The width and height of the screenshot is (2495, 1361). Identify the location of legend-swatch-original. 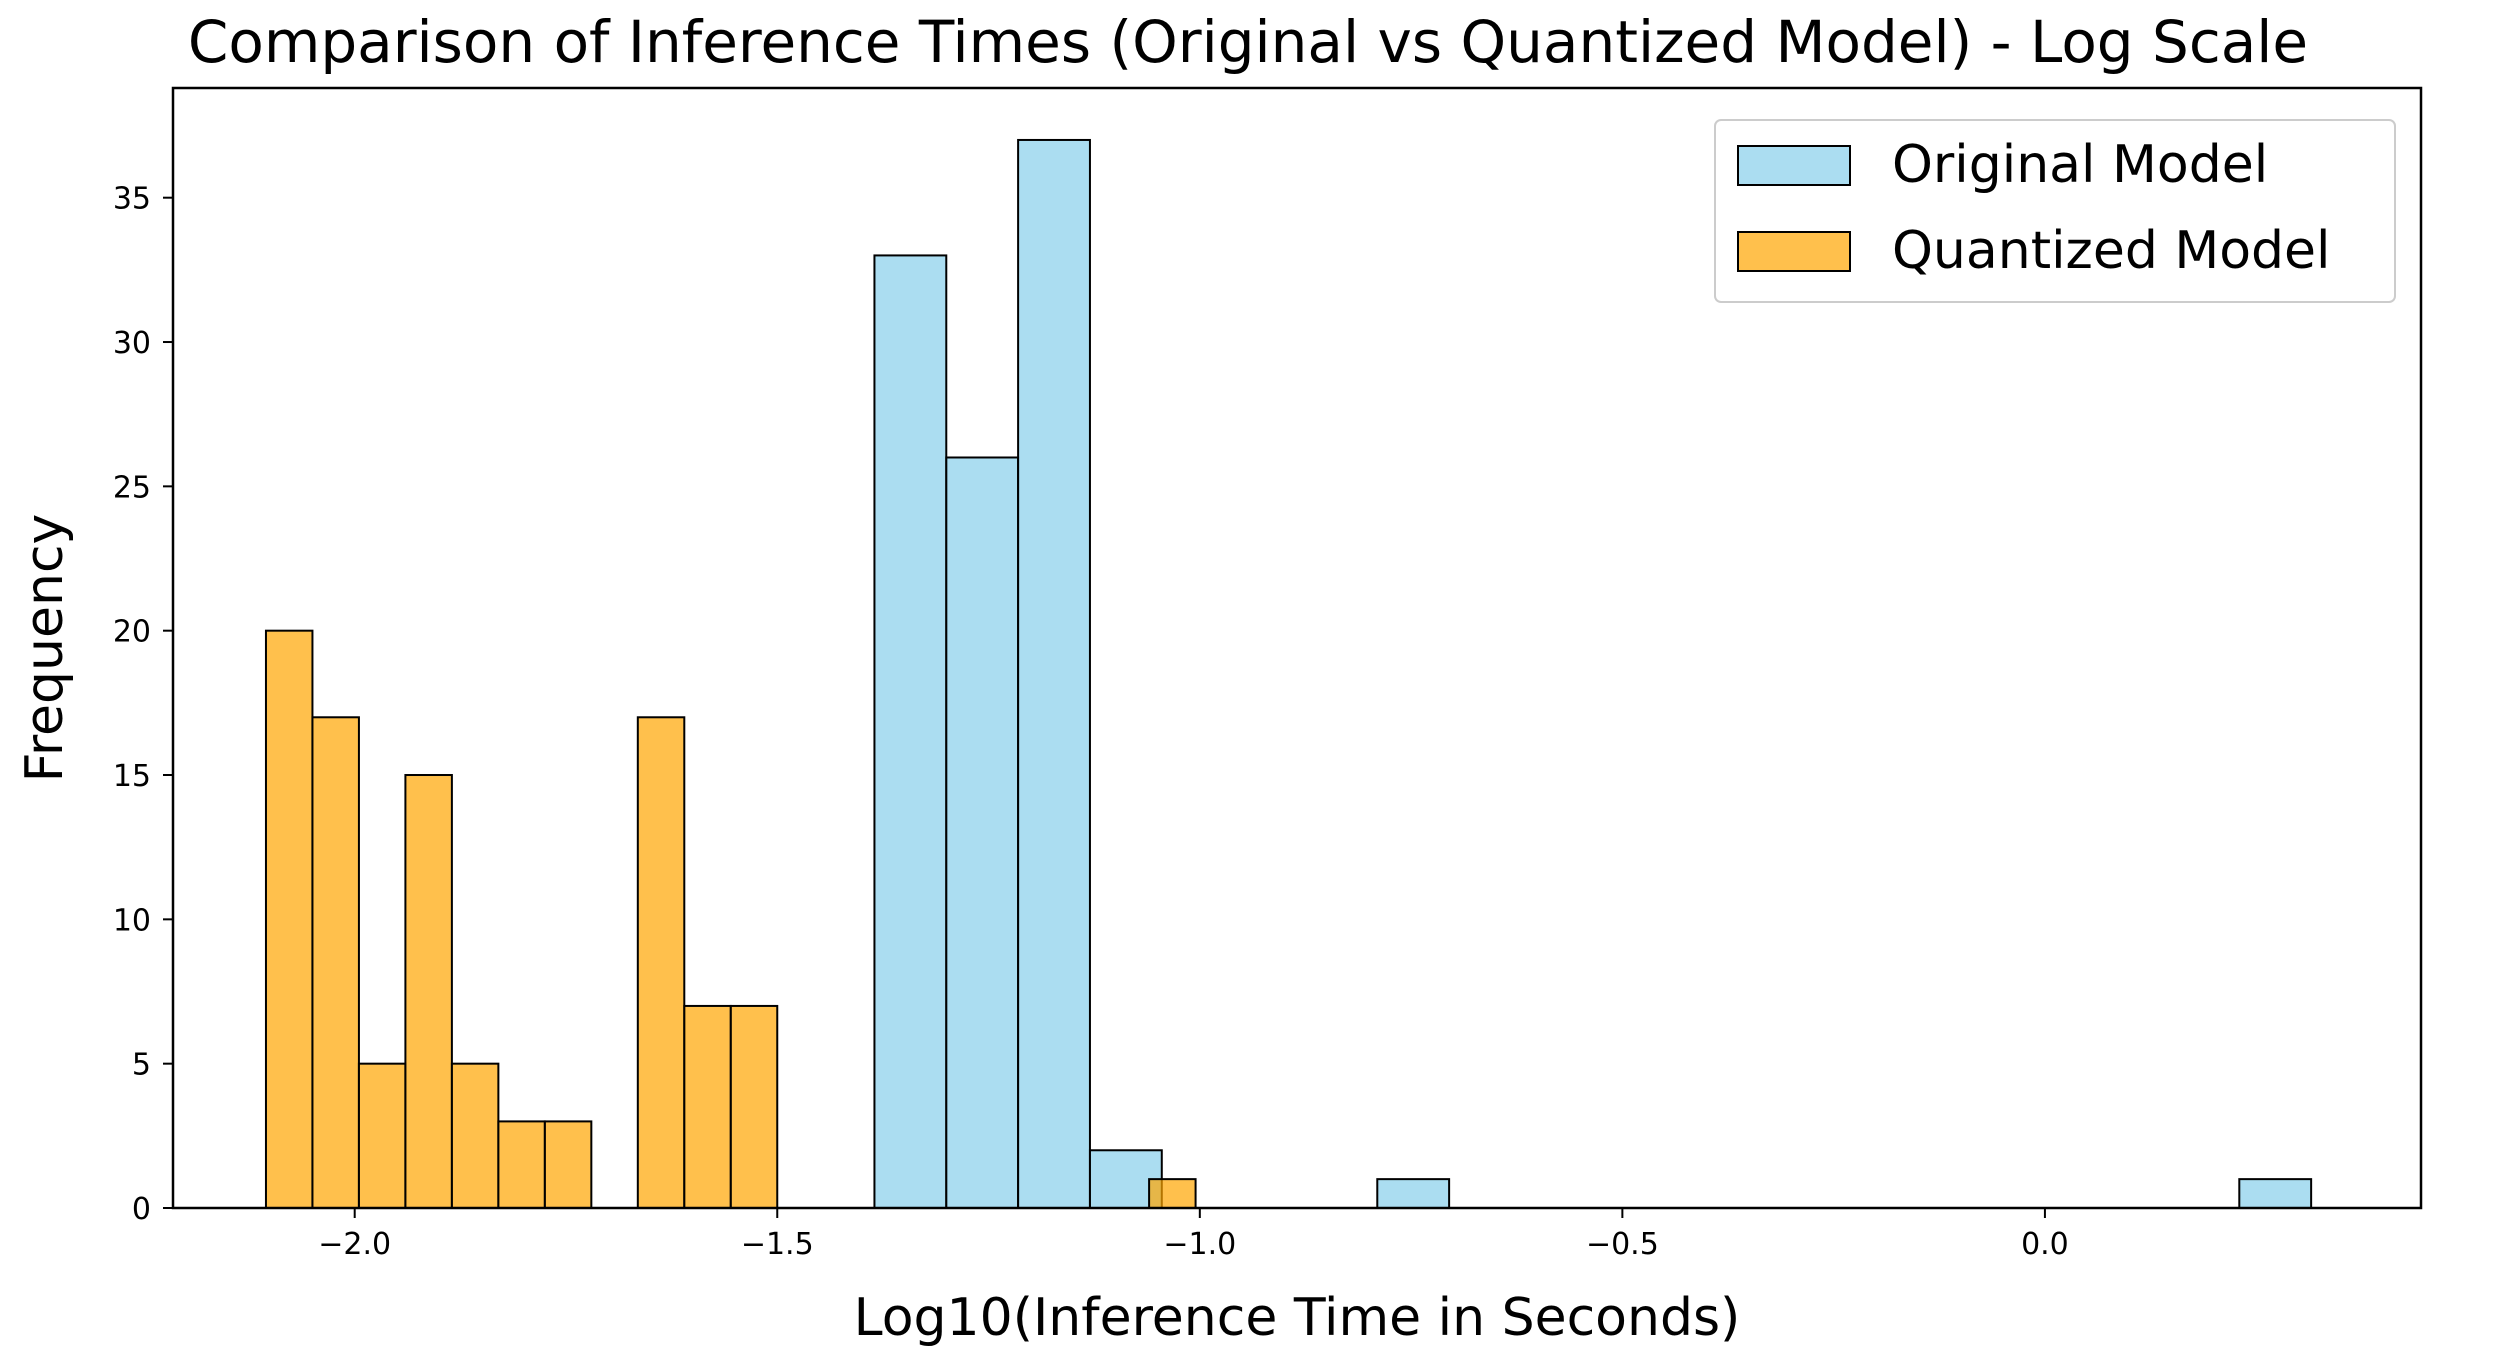
(1794, 165).